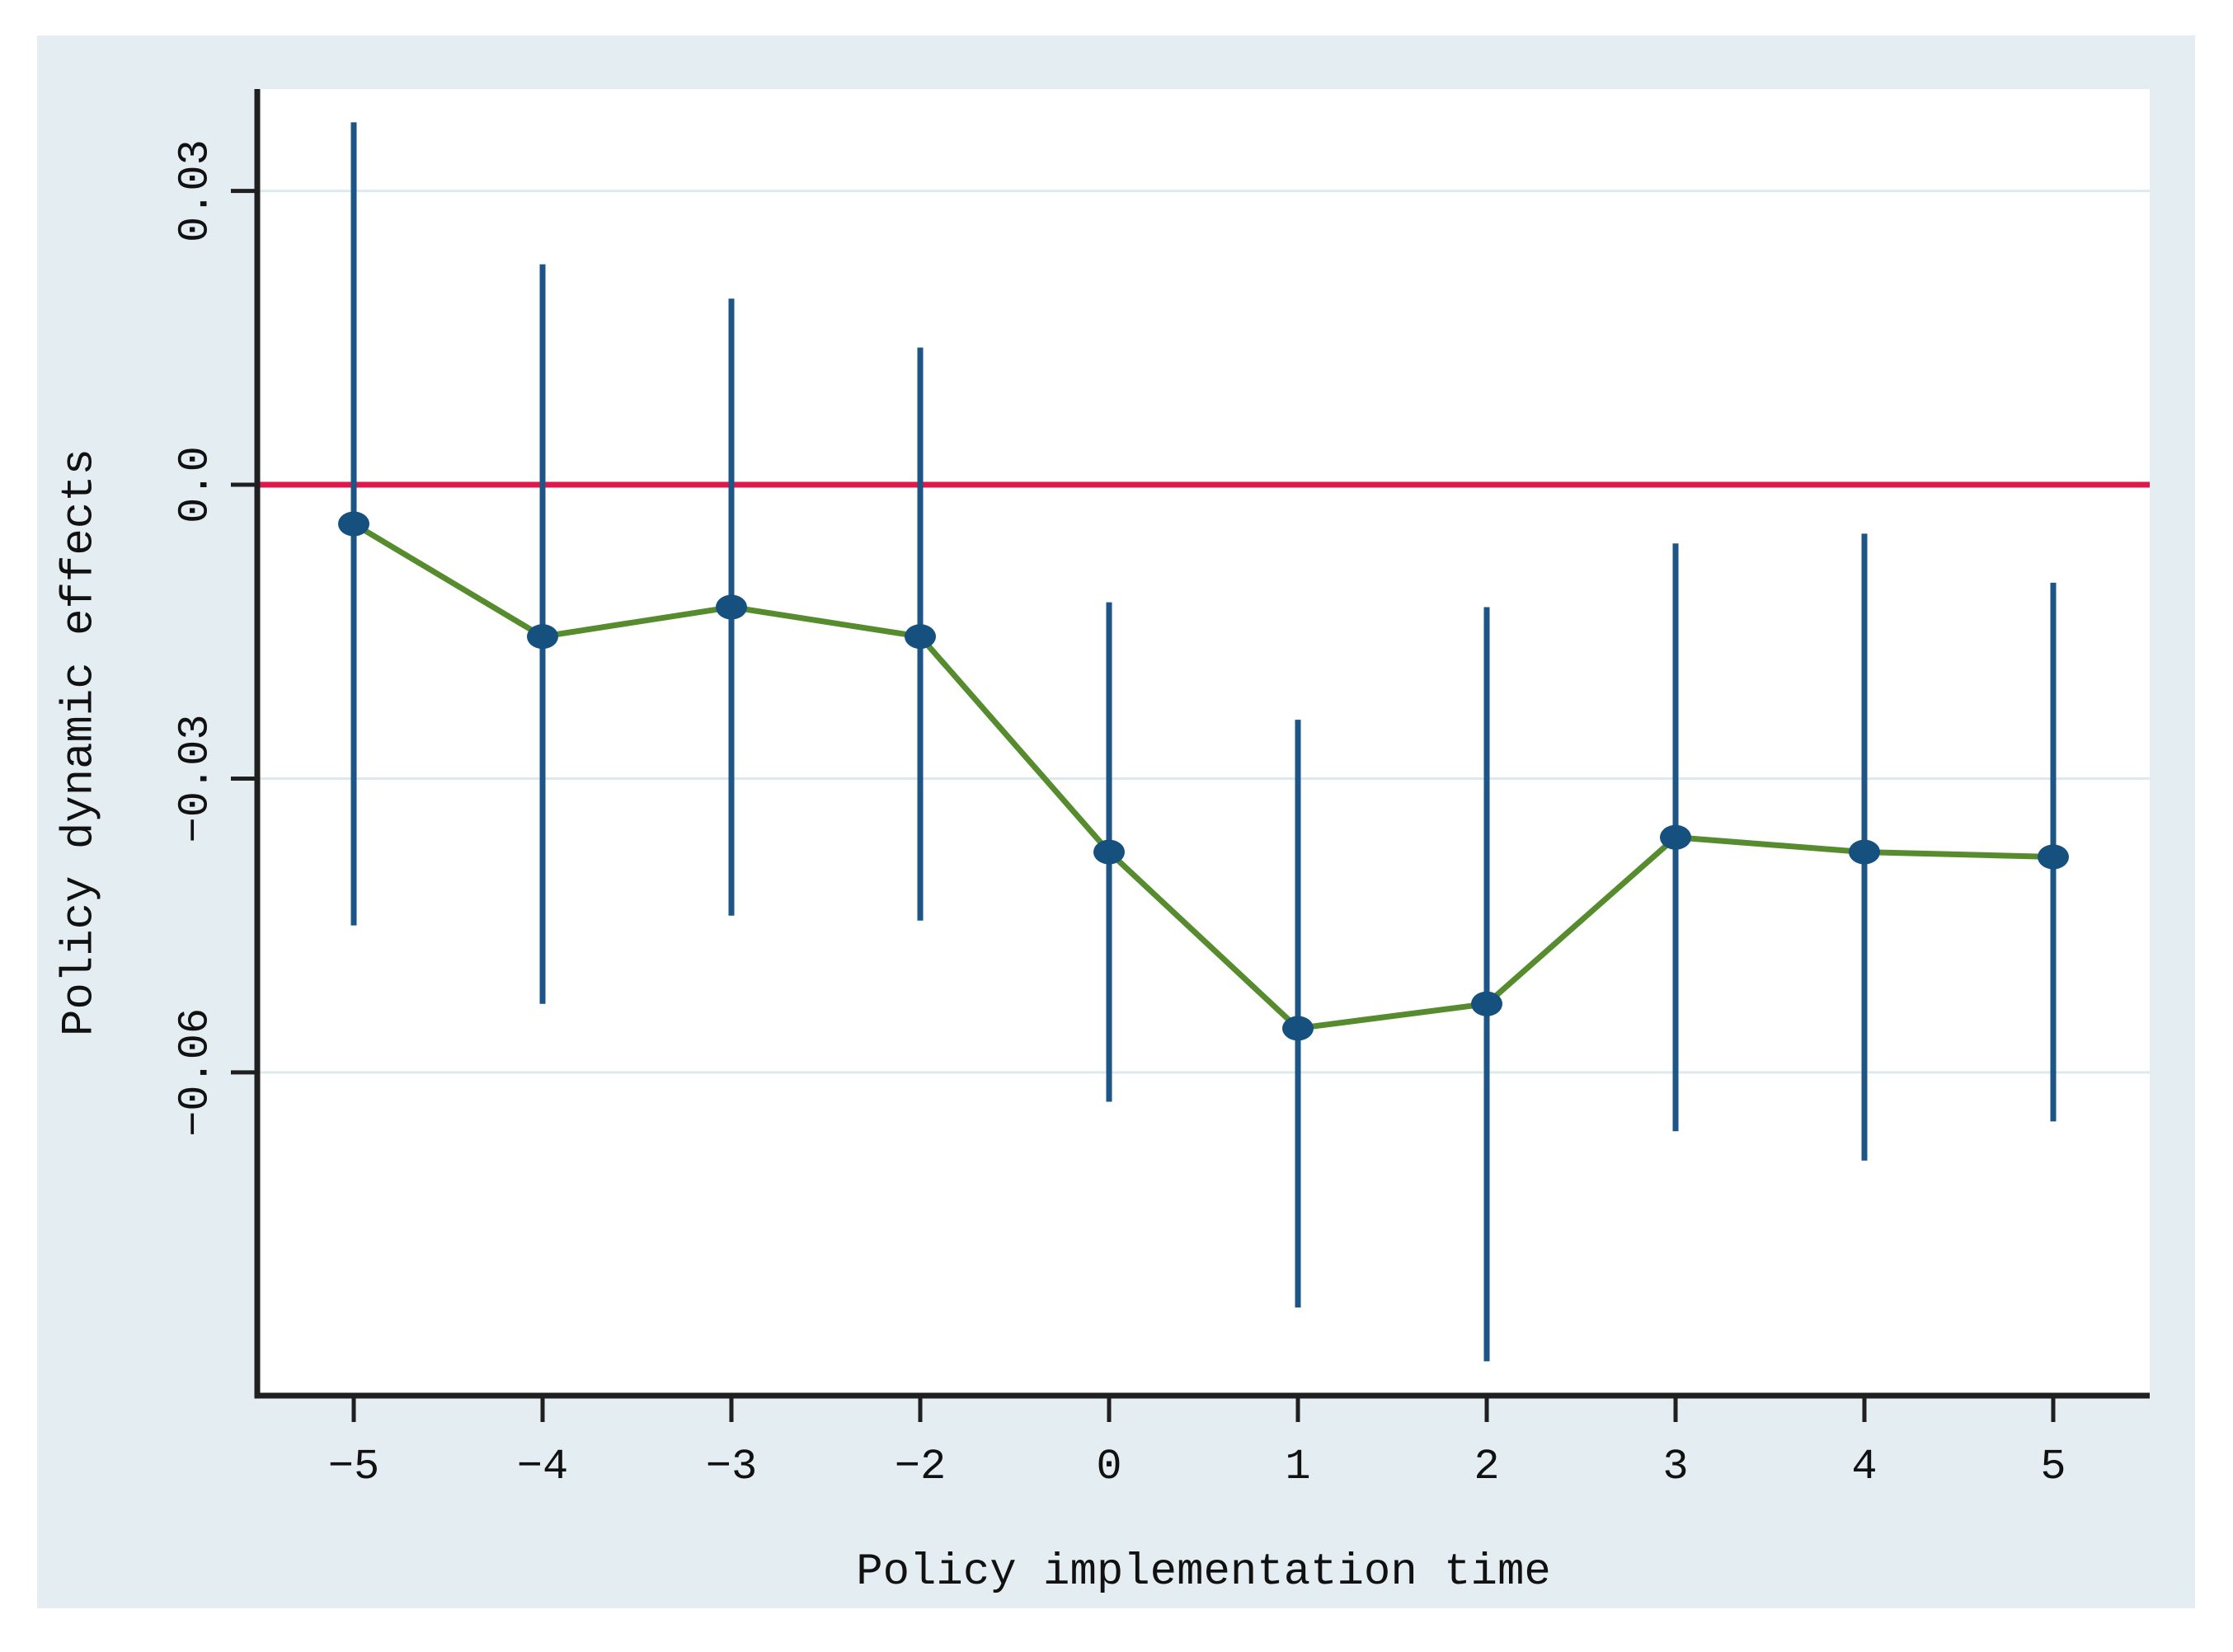 The image size is (2233, 1652). I want to click on y-tick-label: 0.03, so click(196, 190).